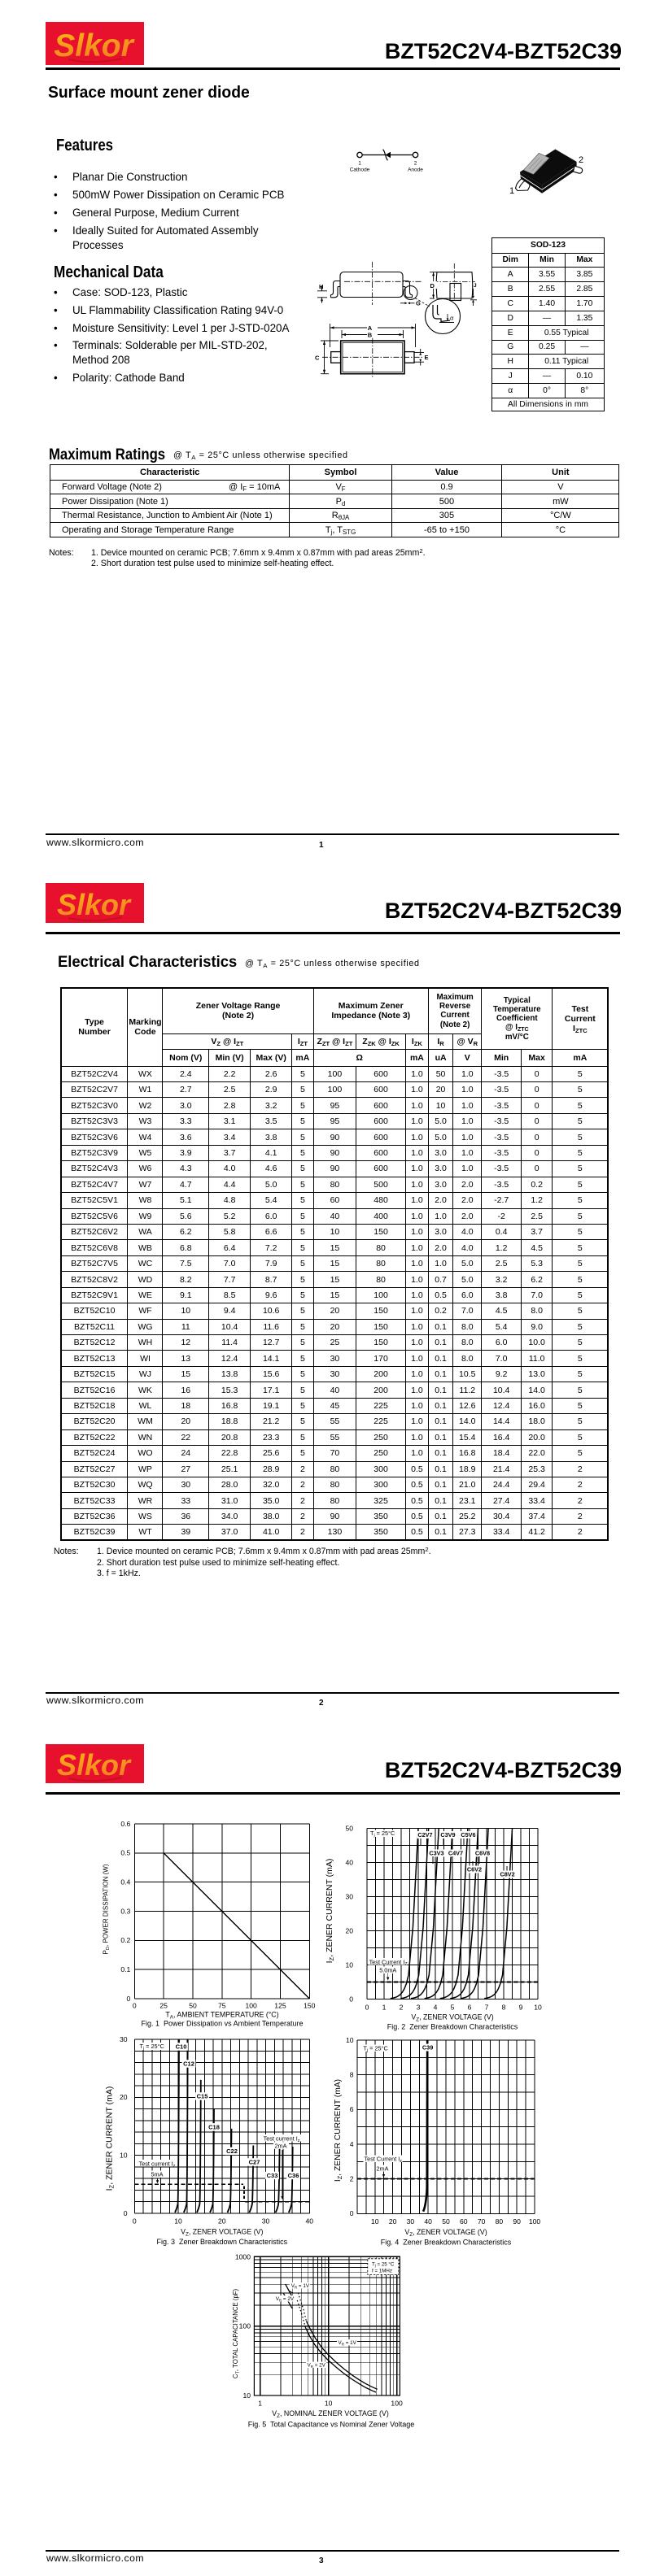 The width and height of the screenshot is (664, 2576). I want to click on svg-text: C6V2, so click(474, 1869).